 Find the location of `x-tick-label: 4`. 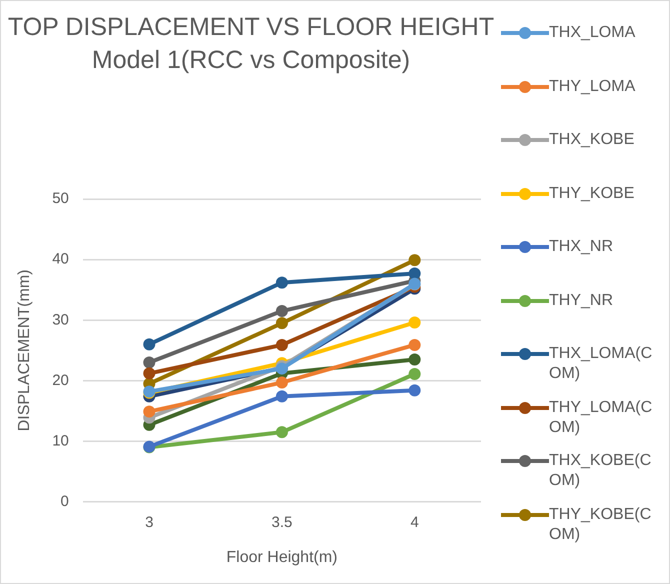

x-tick-label: 4 is located at coordinates (414, 522).